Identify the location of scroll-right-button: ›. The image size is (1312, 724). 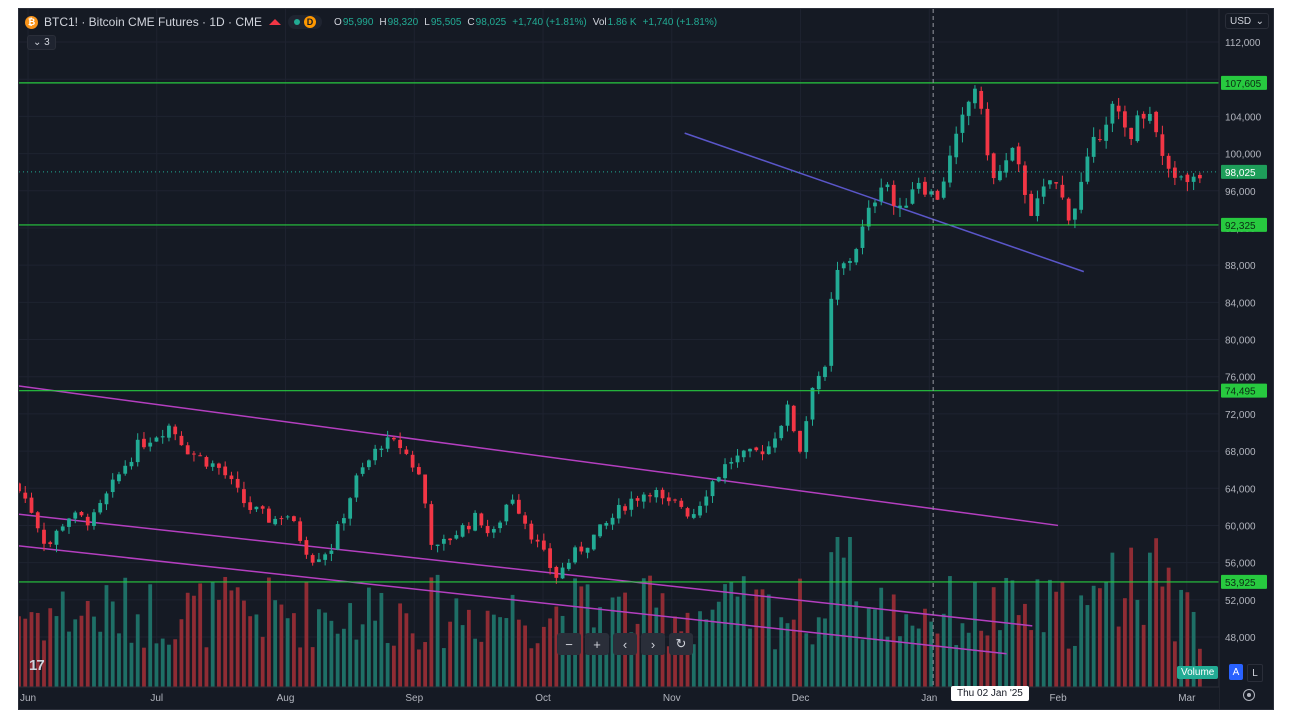
(653, 644).